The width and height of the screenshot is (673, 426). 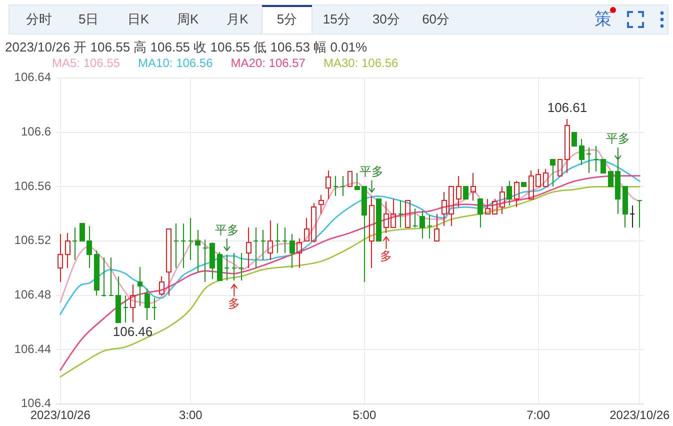 What do you see at coordinates (237, 18) in the screenshot?
I see `text: 月K` at bounding box center [237, 18].